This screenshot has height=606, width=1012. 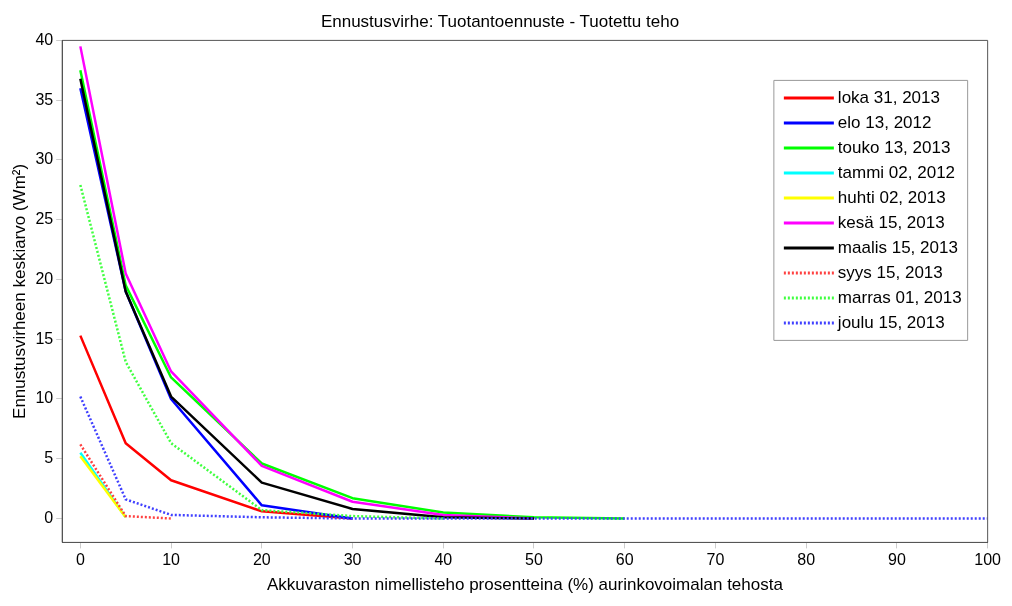 What do you see at coordinates (894, 147) in the screenshot?
I see `legend-label: touko 13, 2013` at bounding box center [894, 147].